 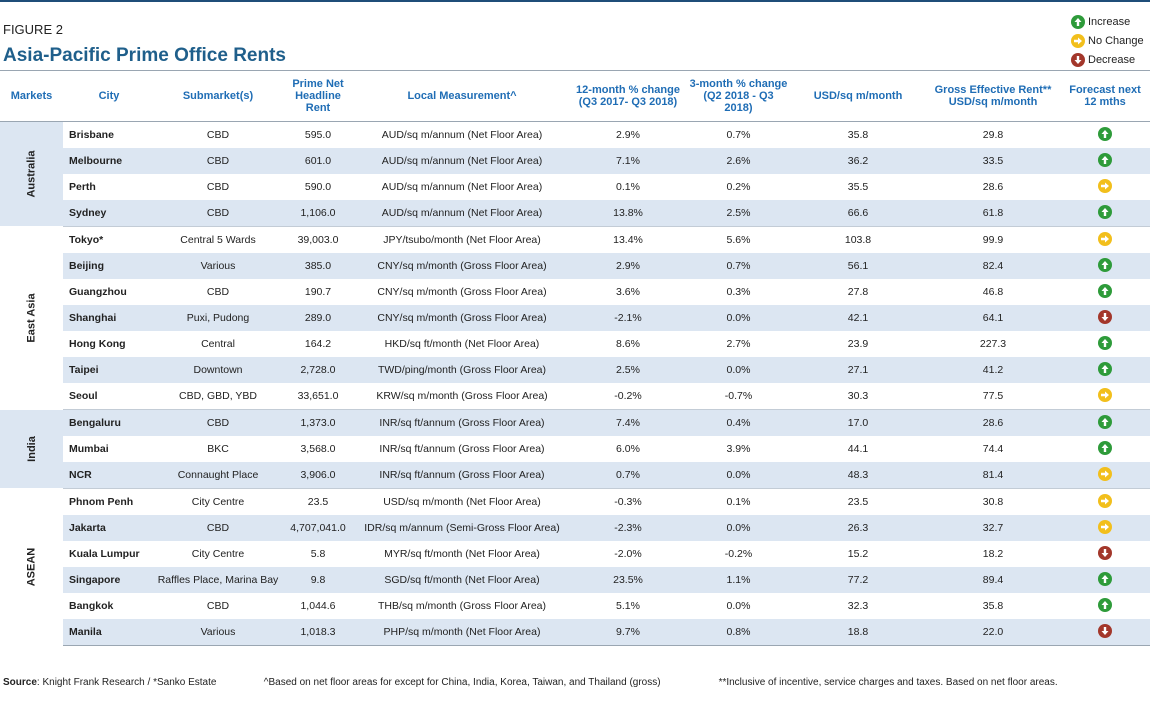 I want to click on city-cell: Tokyo*, so click(x=109, y=239).